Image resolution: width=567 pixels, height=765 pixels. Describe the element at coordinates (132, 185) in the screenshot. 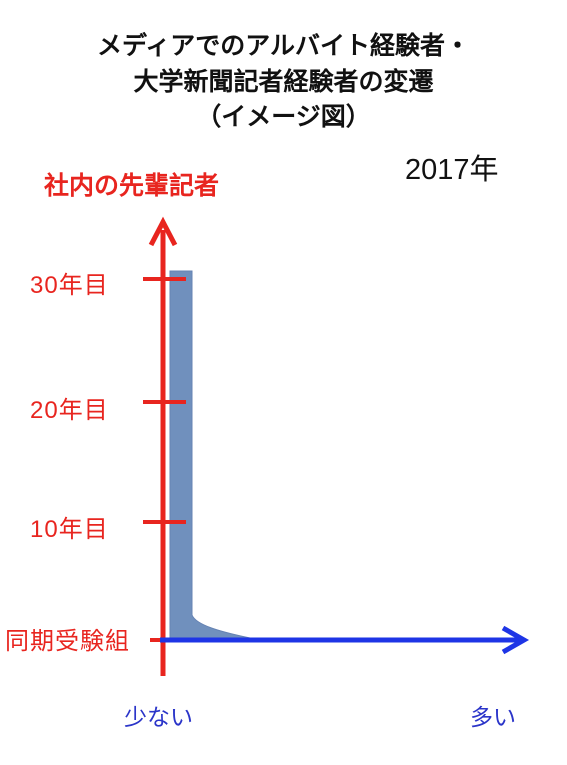

I see `y-axis-title: 社内の先輩記者` at that location.